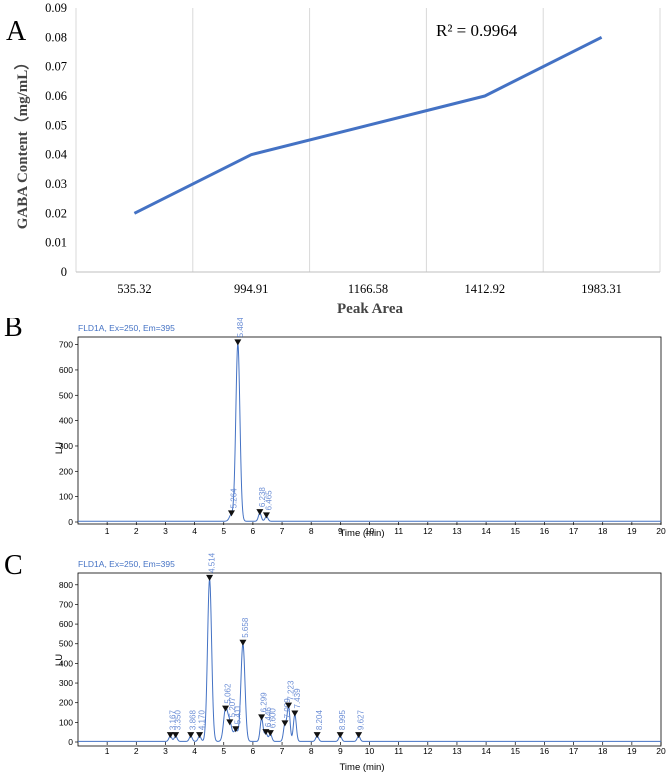 This screenshot has width=669, height=773. What do you see at coordinates (178, 720) in the screenshot?
I see `peak-label: 3.350` at bounding box center [178, 720].